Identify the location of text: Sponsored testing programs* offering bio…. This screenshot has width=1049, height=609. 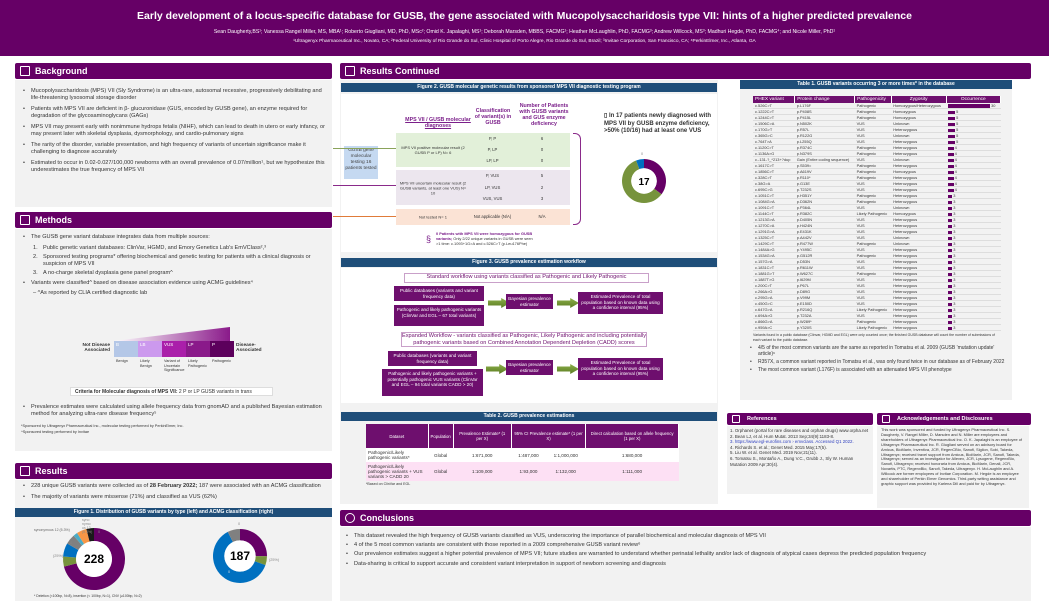
(177, 260).